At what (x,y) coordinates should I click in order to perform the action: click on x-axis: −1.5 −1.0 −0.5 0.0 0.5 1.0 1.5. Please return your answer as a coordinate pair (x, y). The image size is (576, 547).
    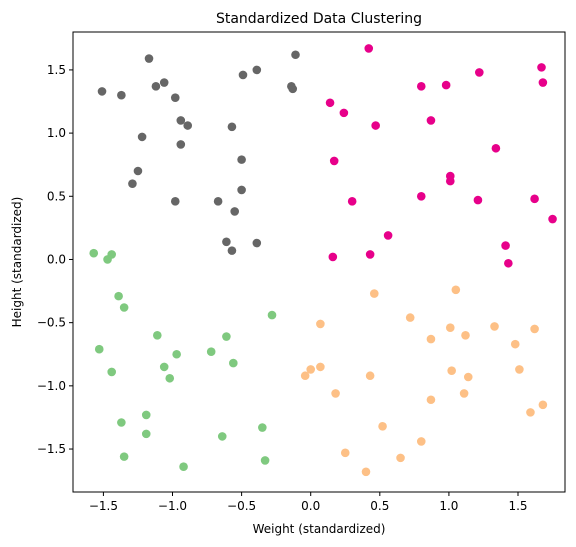
    Looking at the image, I should click on (308, 502).